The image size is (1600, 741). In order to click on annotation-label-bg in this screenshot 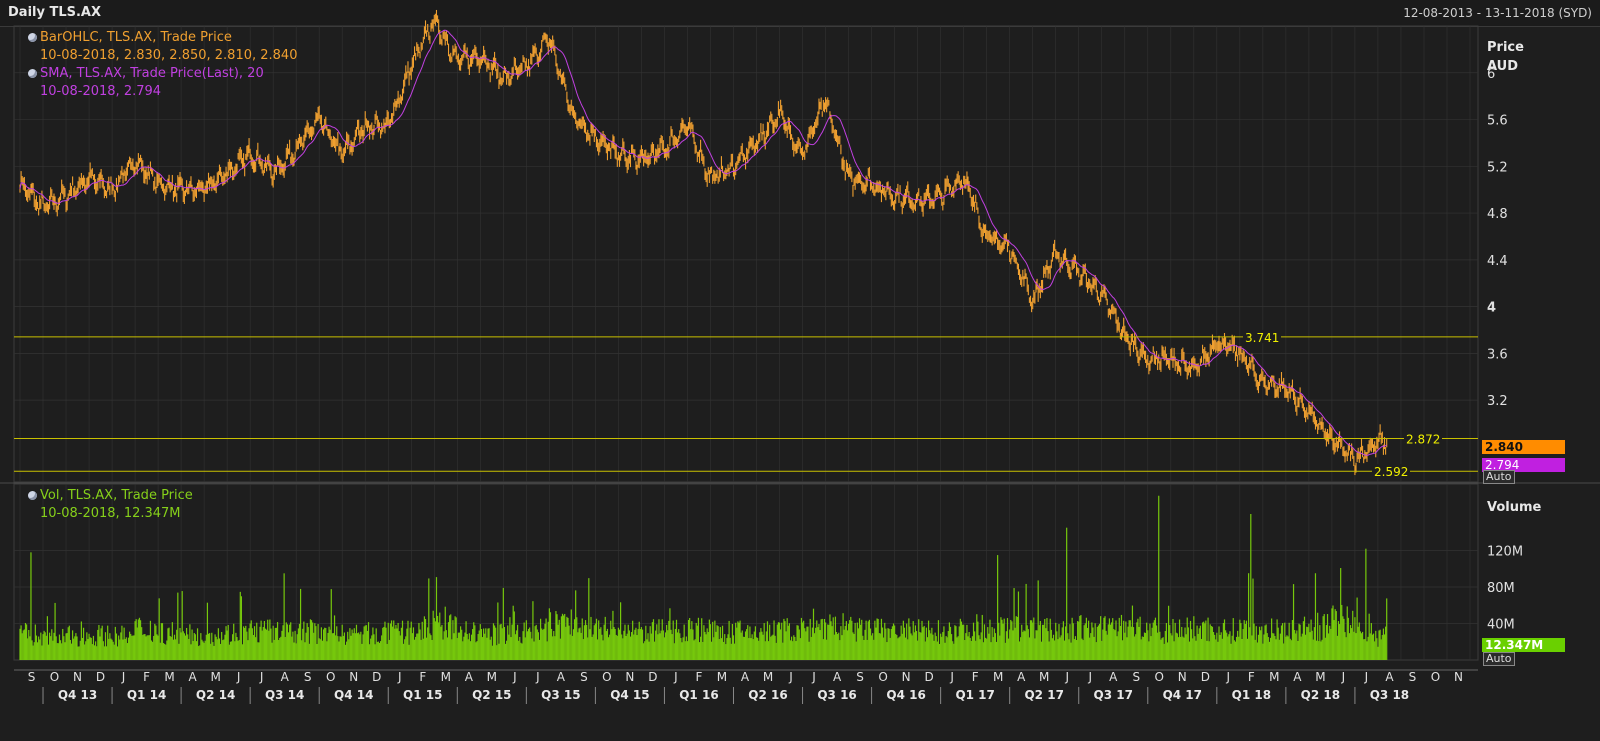, I will do `click(1262, 336)`.